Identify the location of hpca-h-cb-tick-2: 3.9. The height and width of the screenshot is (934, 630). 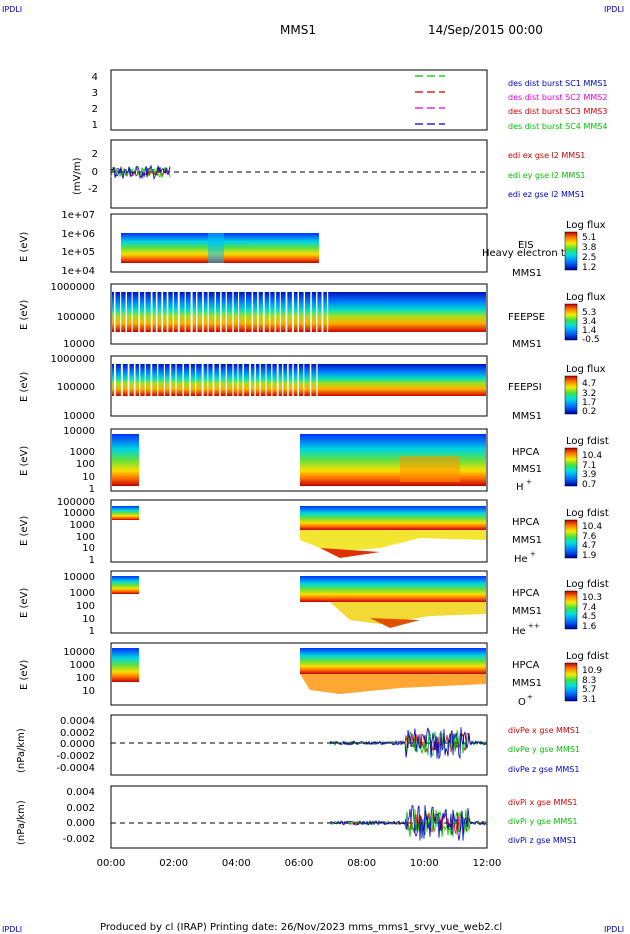
(589, 475).